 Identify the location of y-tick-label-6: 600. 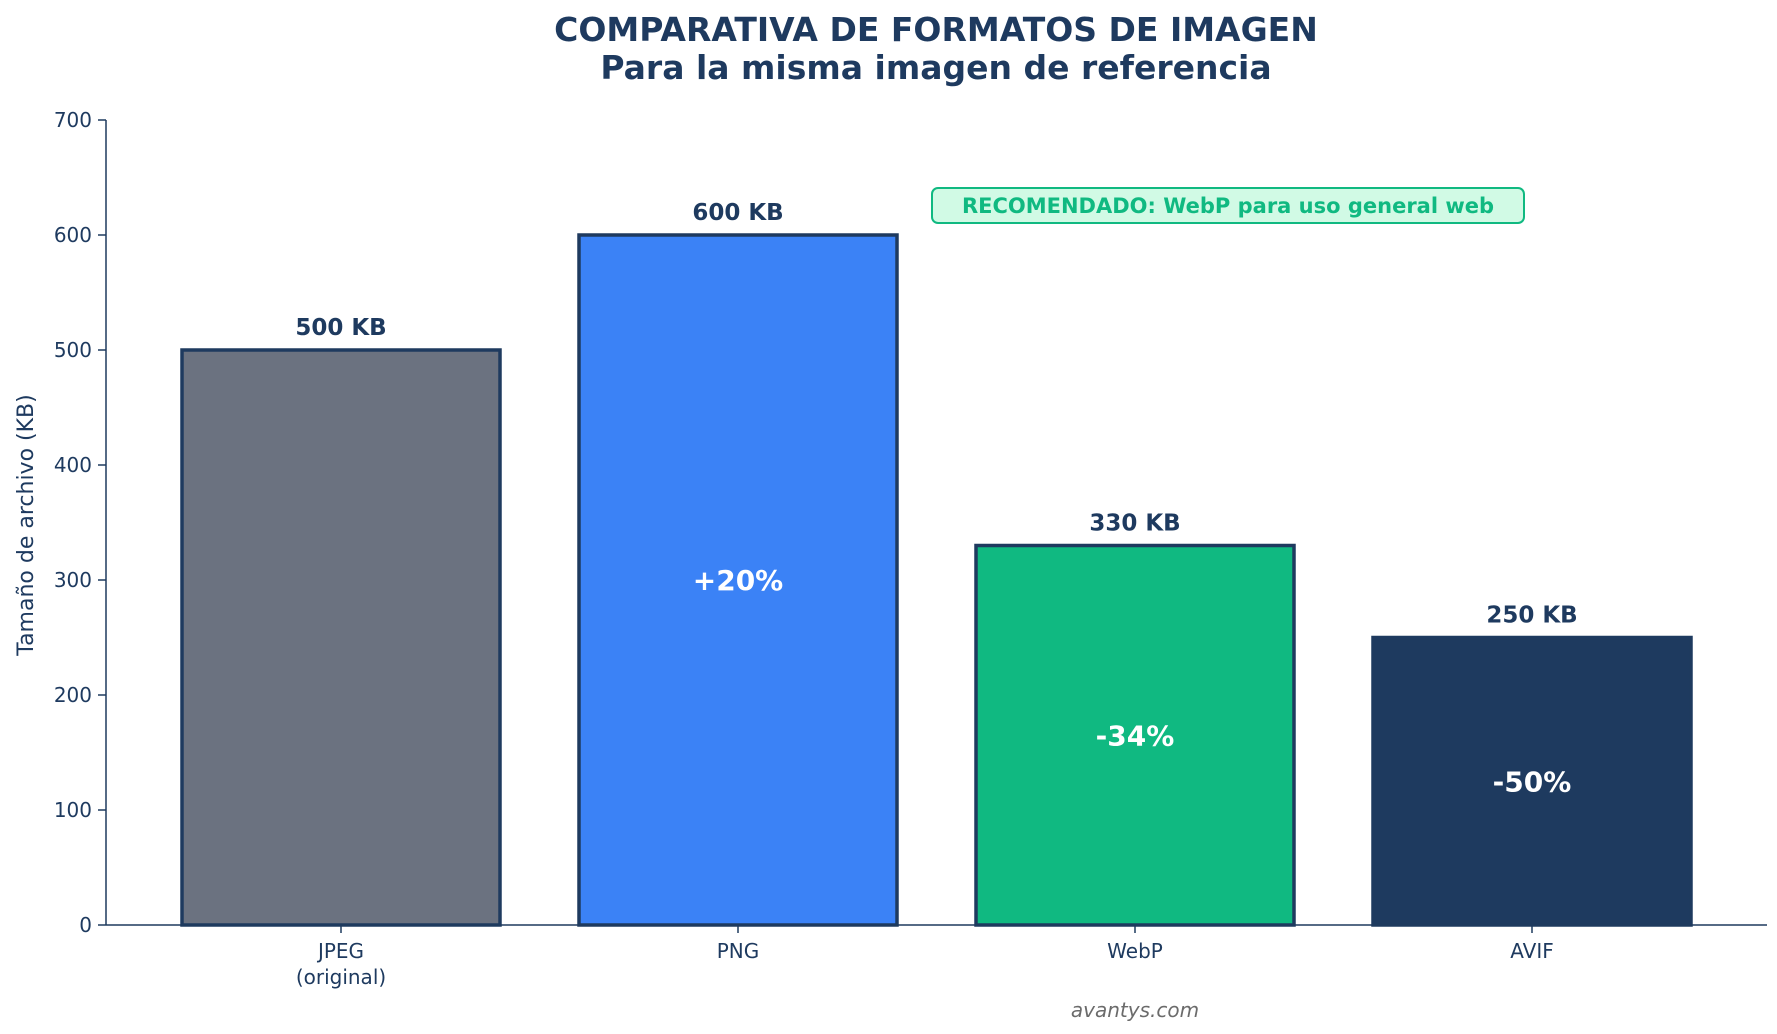
(73, 235).